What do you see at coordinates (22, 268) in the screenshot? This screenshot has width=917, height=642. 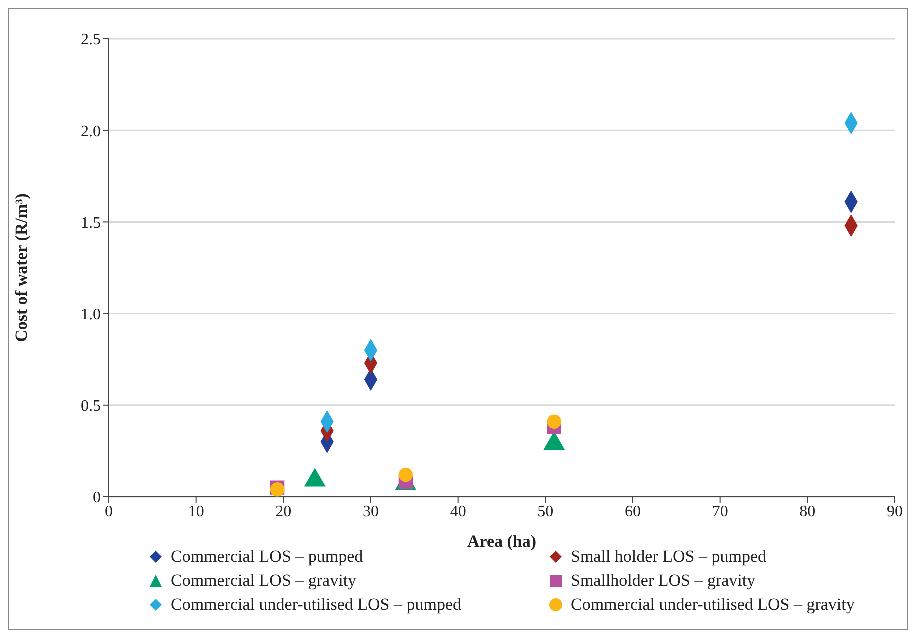 I see `y-axis-title: Cost of water (R/m³)` at bounding box center [22, 268].